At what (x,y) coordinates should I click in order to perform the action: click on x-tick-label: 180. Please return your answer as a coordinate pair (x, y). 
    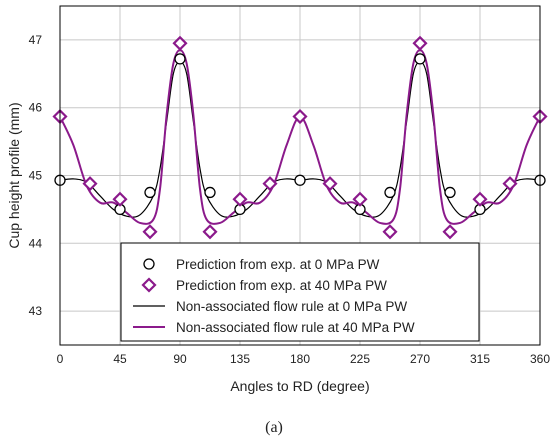
    Looking at the image, I should click on (300, 359).